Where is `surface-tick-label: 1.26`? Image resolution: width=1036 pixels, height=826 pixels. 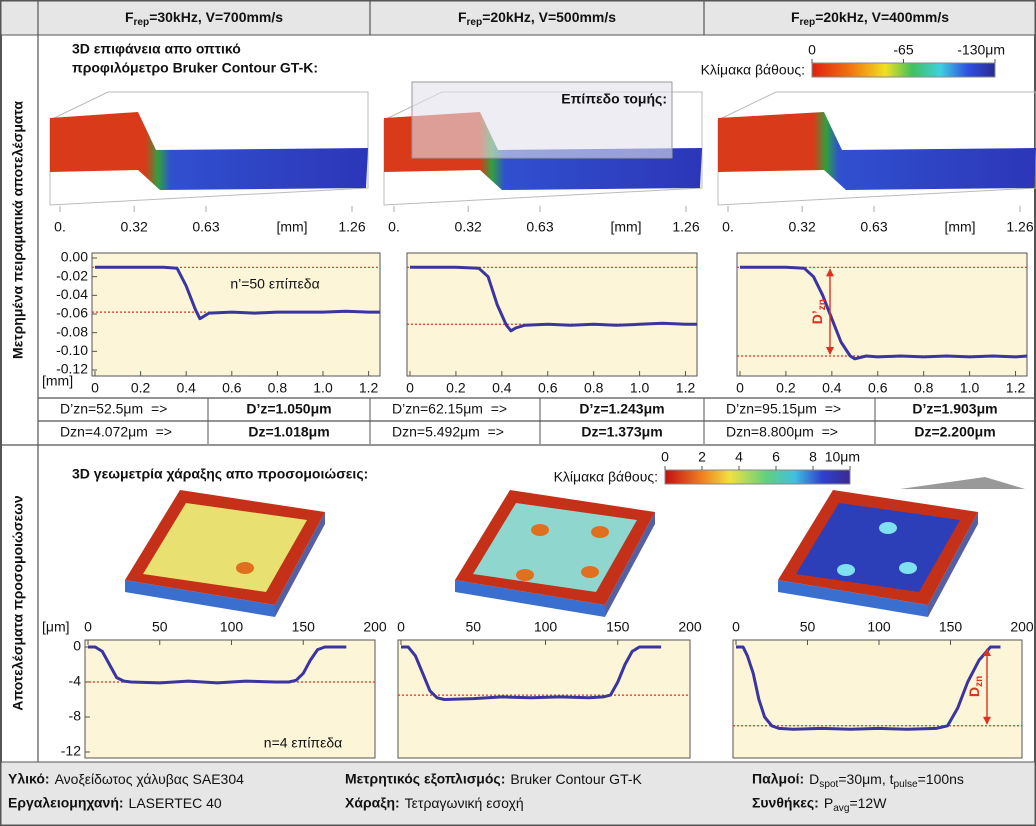 surface-tick-label: 1.26 is located at coordinates (351, 227).